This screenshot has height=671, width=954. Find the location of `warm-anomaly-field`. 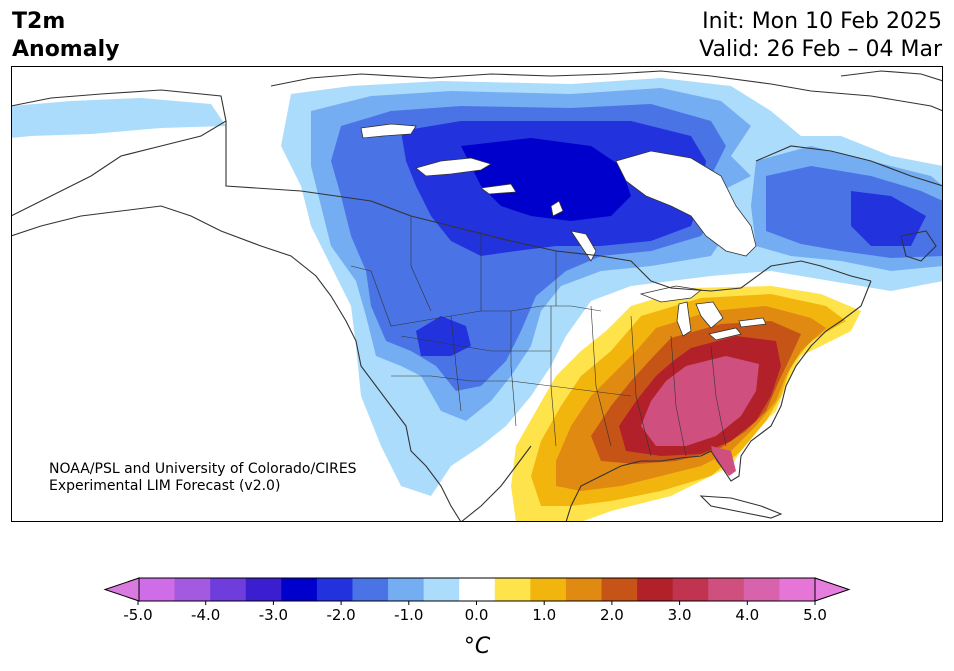

warm-anomaly-field is located at coordinates (686, 404).